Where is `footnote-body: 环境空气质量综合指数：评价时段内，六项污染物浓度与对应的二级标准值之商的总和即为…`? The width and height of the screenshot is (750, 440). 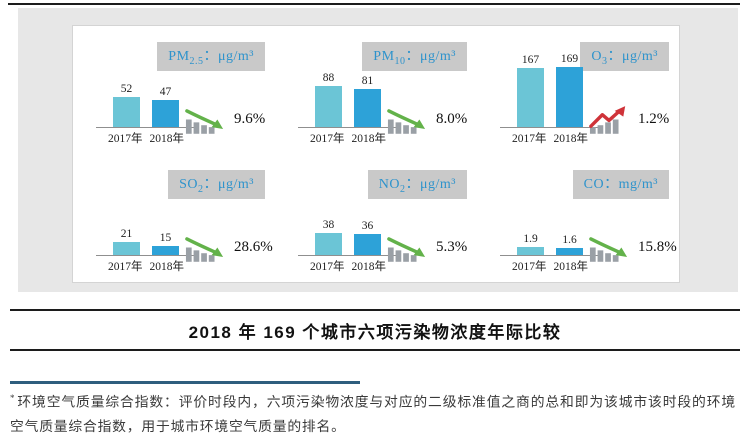 footnote-body: 环境空气质量综合指数：评价时段内，六项污染物浓度与对应的二级标准值之商的总和即为… is located at coordinates (373, 414).